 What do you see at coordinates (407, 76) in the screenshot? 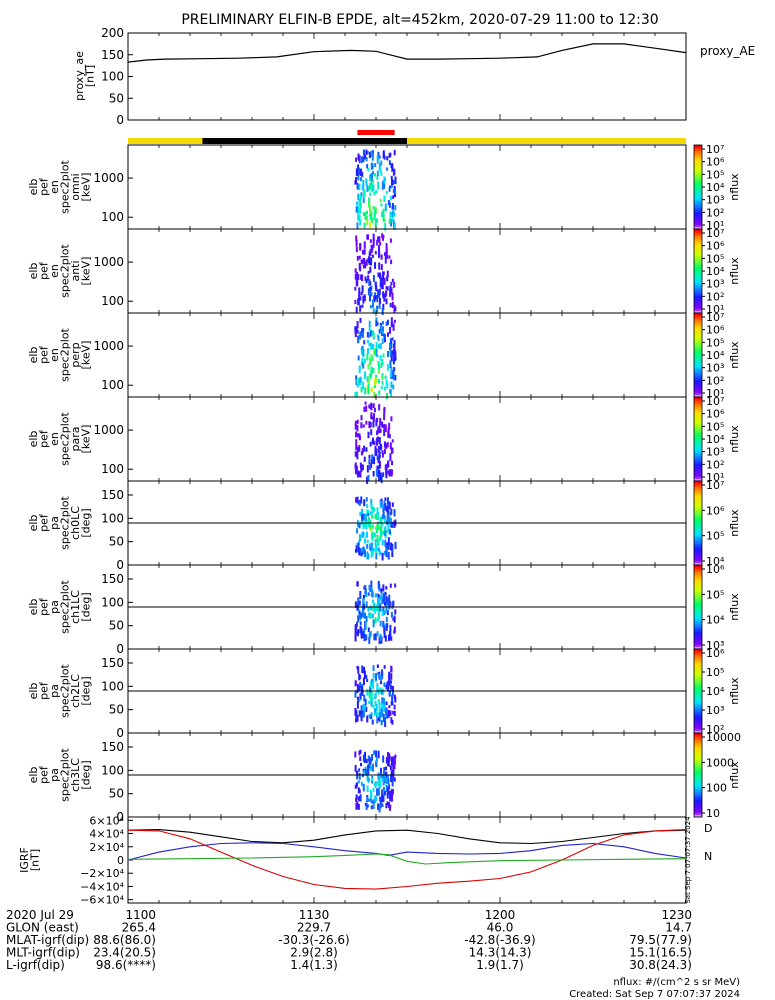
I see `plot-frame` at bounding box center [407, 76].